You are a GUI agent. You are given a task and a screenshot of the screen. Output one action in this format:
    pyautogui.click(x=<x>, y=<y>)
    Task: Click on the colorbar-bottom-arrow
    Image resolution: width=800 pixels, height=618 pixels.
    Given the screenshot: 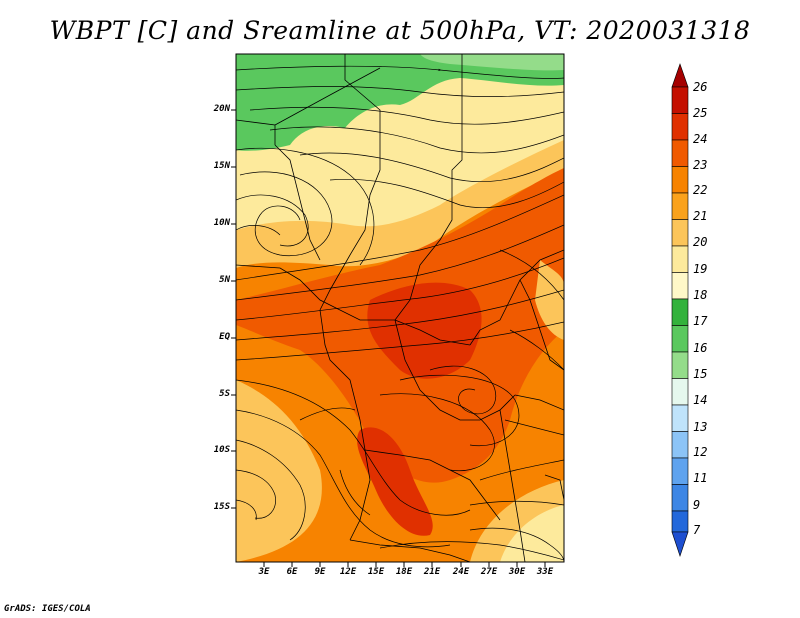 What is the action you would take?
    pyautogui.click(x=680, y=544)
    